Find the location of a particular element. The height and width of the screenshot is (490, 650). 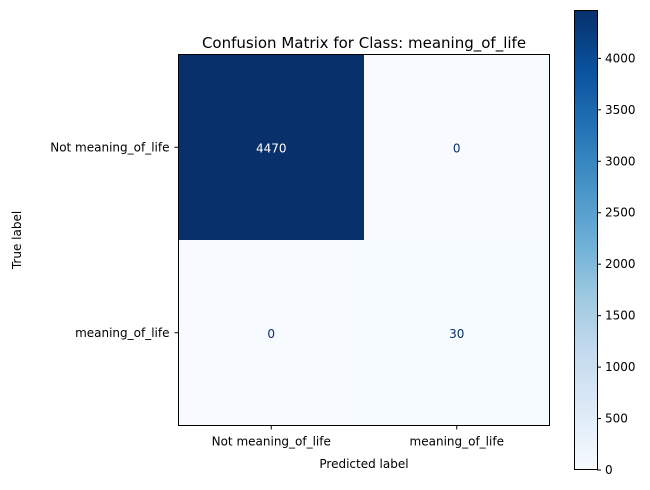

matrix-cell-labels: 4470 0 0 30 is located at coordinates (360, 241).